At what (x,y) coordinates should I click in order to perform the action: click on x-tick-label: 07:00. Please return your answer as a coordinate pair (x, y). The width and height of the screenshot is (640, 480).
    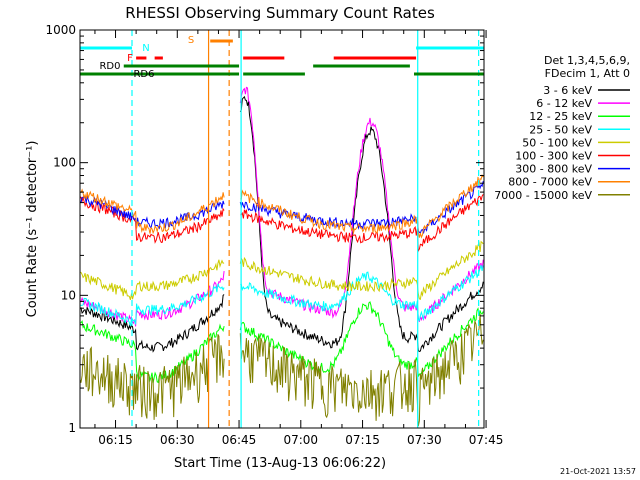
    Looking at the image, I should click on (300, 440).